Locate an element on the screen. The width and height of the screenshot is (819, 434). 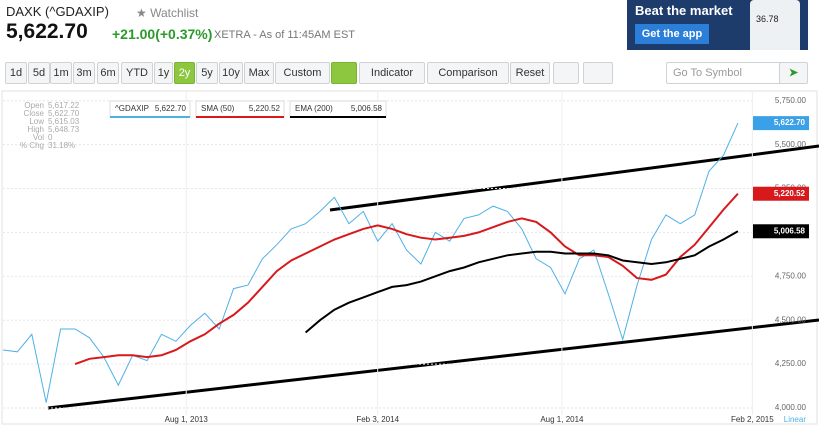
range-button: 5y is located at coordinates (207, 73).